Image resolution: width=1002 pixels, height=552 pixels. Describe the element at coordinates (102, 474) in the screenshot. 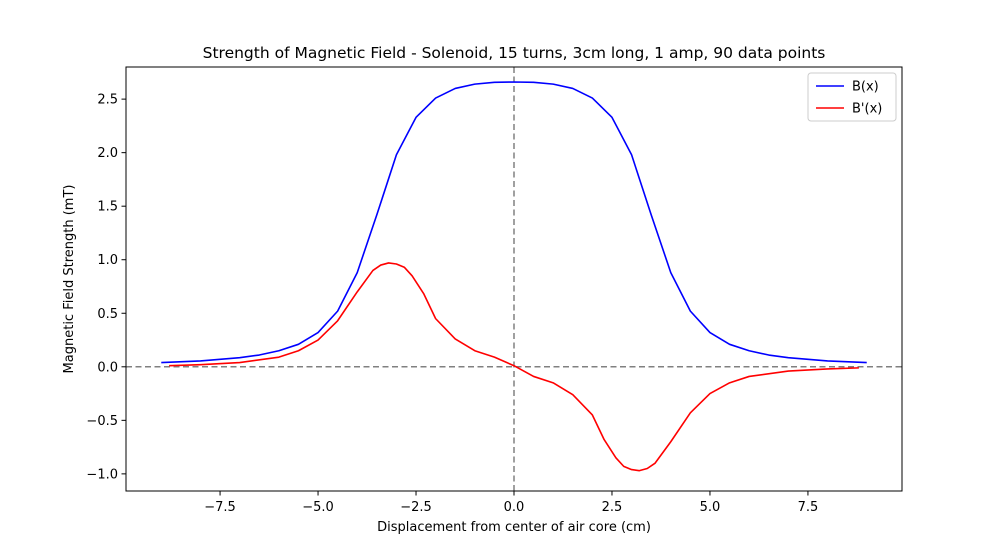

I see `y-tick-label: −1.0` at that location.